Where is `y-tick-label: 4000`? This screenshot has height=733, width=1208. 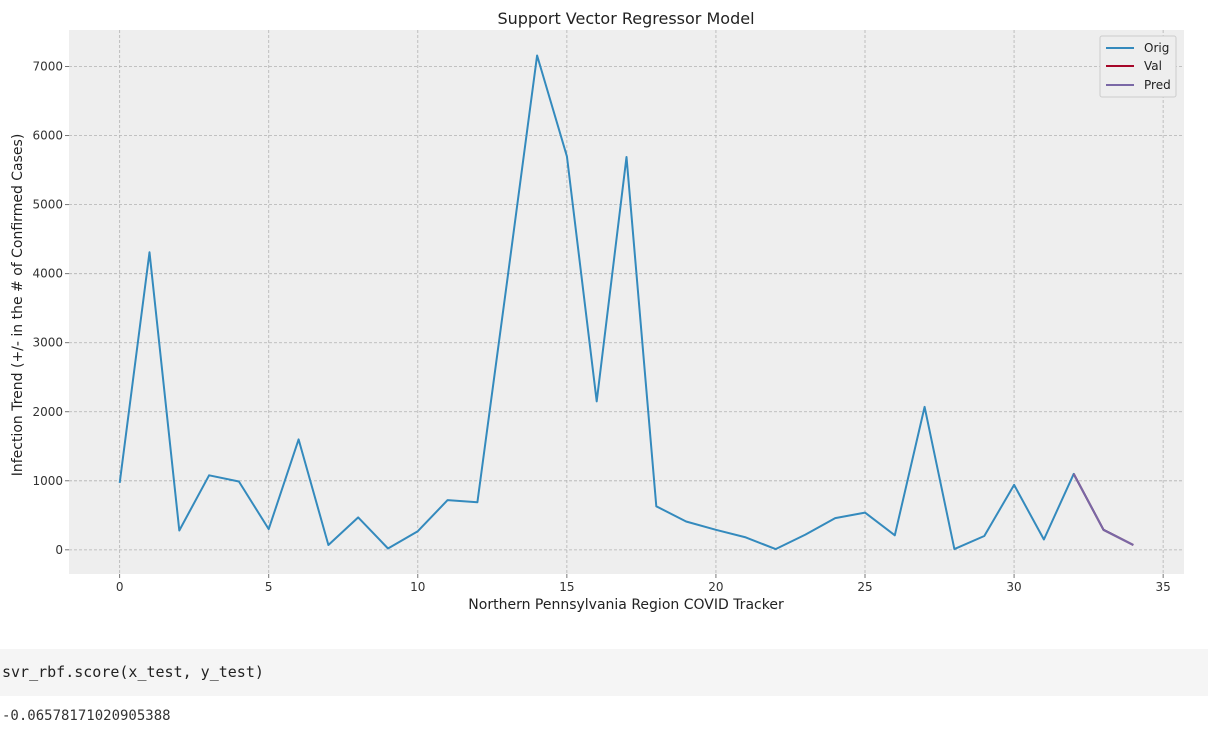
y-tick-label: 4000 is located at coordinates (47, 274).